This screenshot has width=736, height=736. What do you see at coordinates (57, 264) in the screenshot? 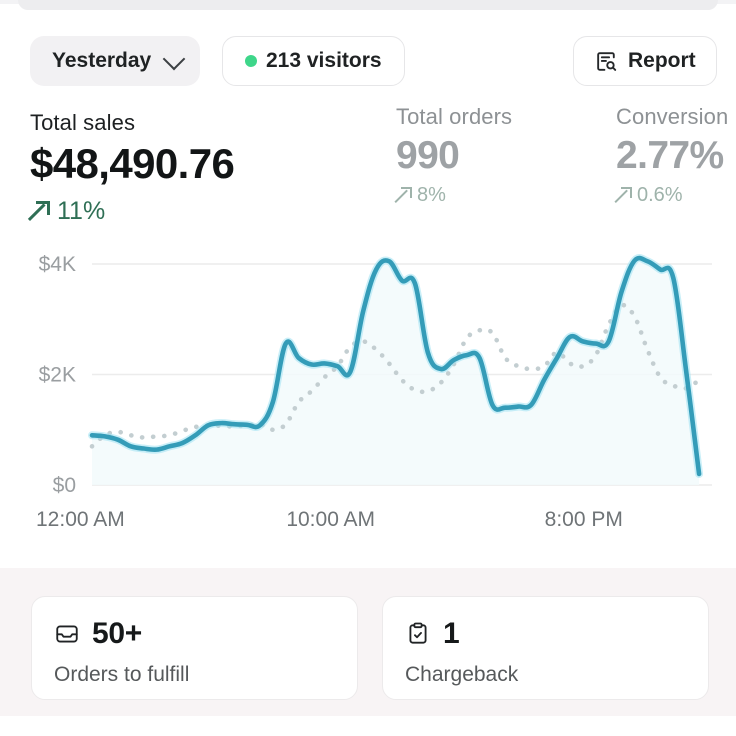
I see `y-axis-tick-label: $4K` at bounding box center [57, 264].